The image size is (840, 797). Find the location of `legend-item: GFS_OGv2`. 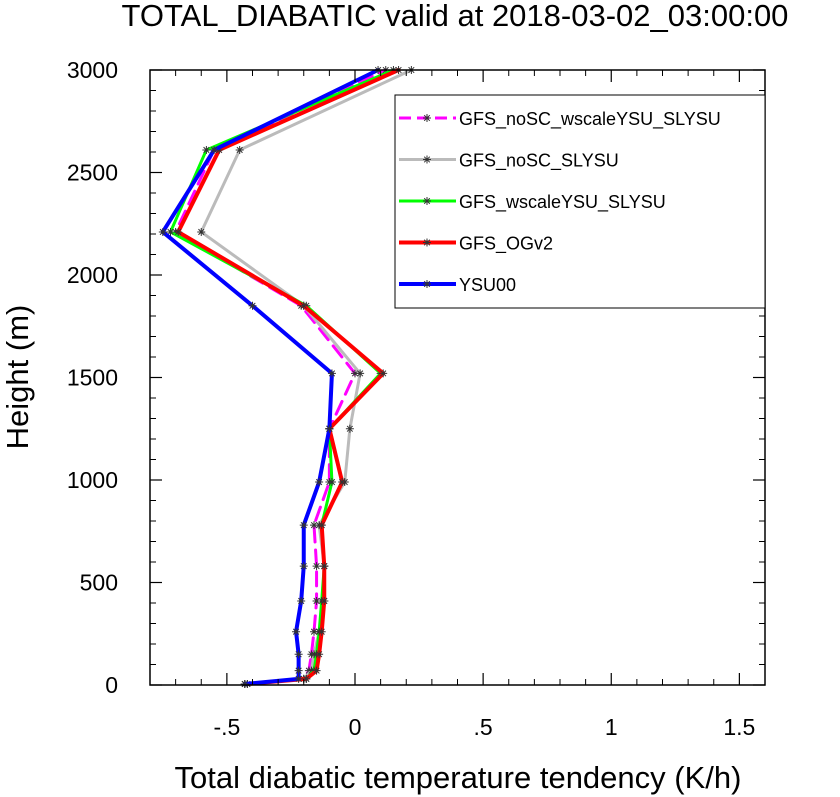

legend-item: GFS_OGv2 is located at coordinates (476, 244).